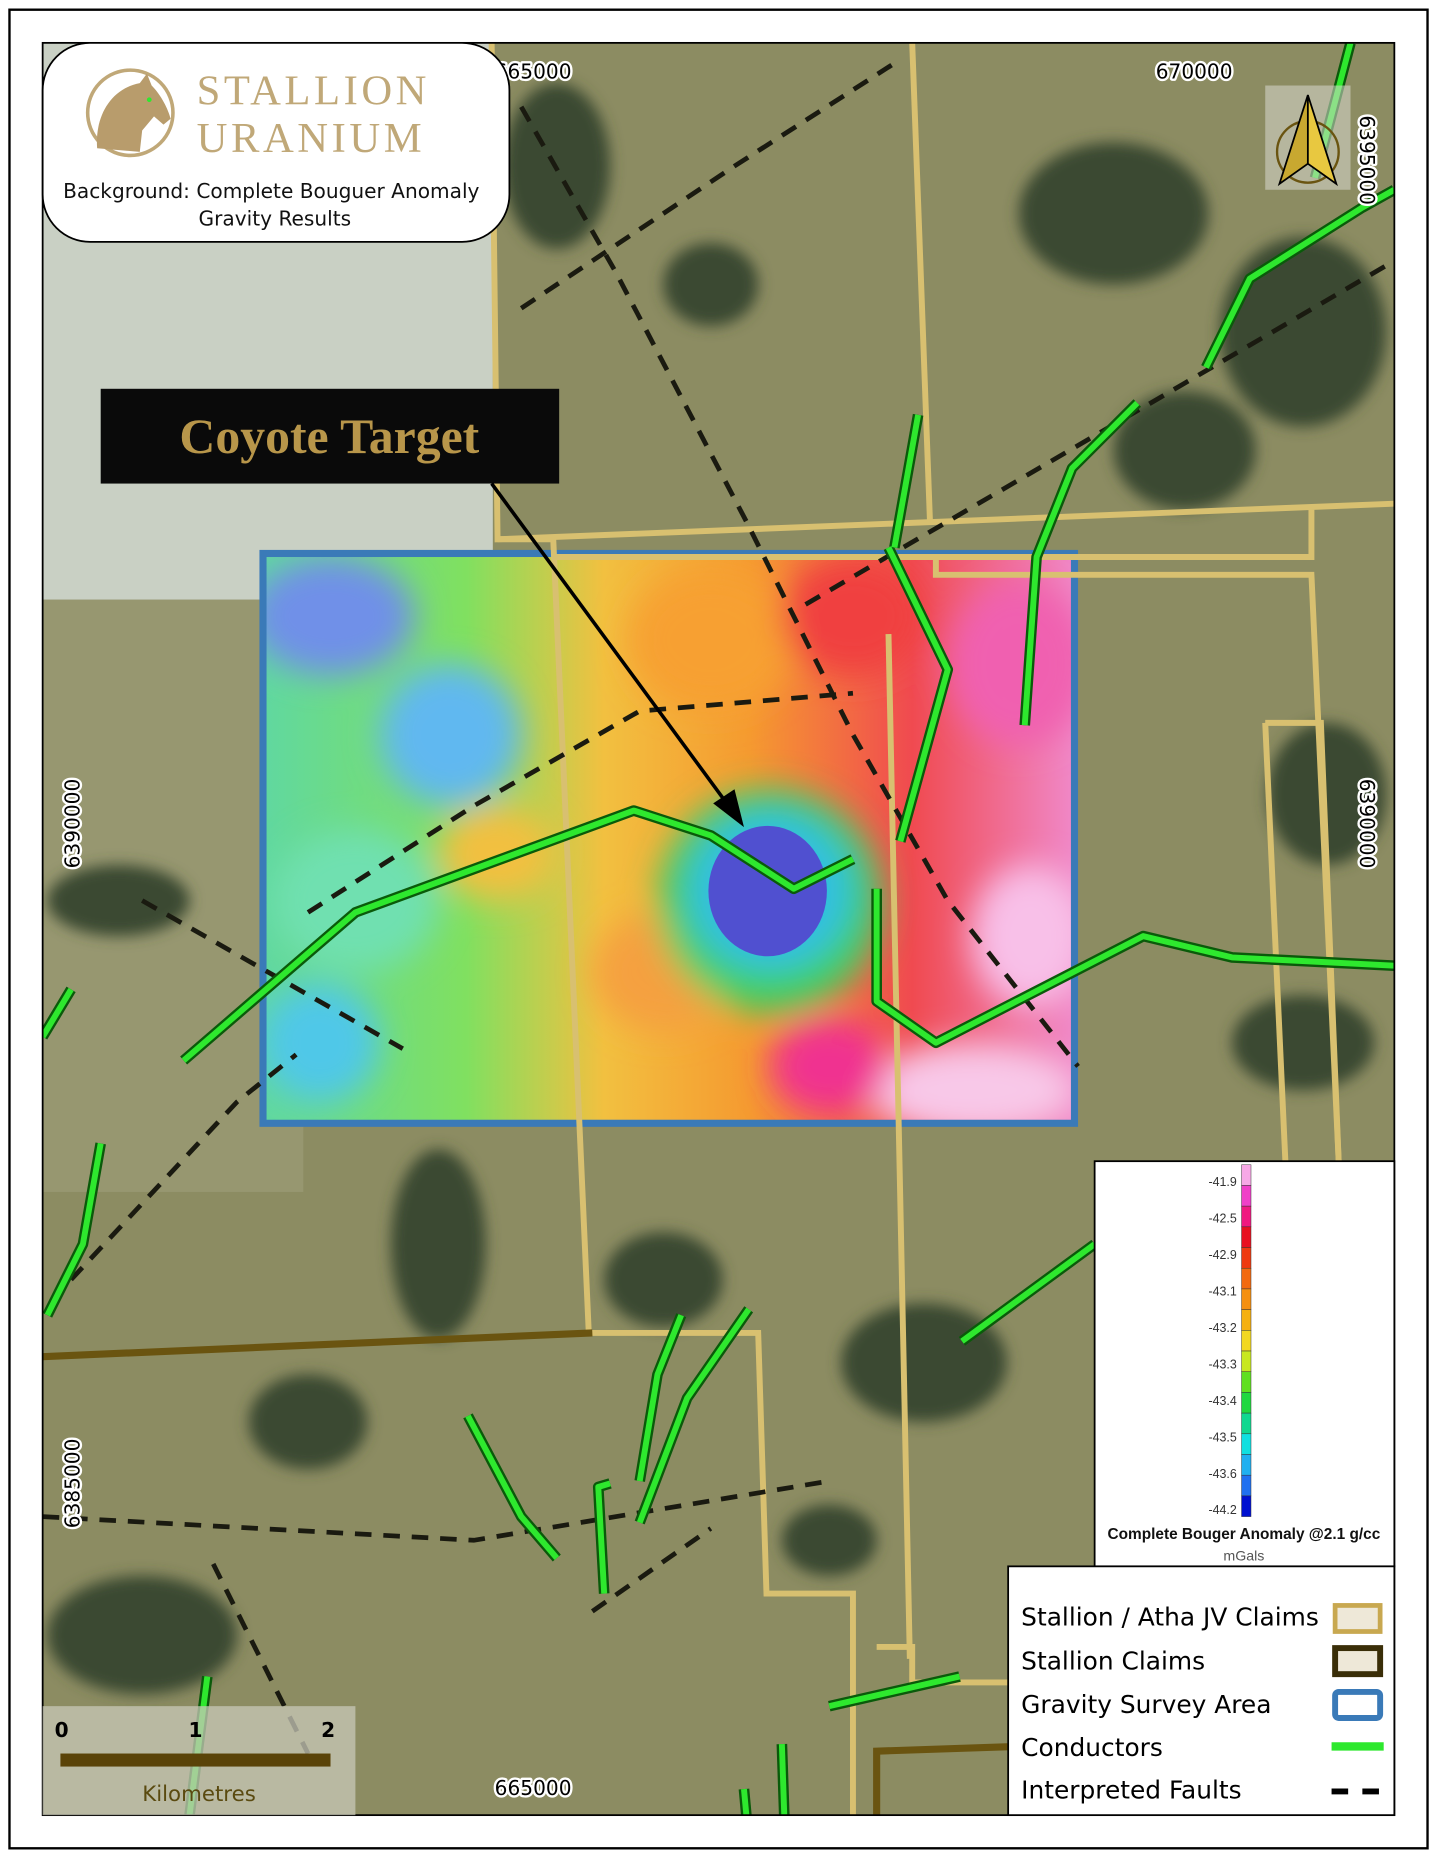 This screenshot has height=1858, width=1437. I want to click on northing-label: 6395000, so click(1367, 160).